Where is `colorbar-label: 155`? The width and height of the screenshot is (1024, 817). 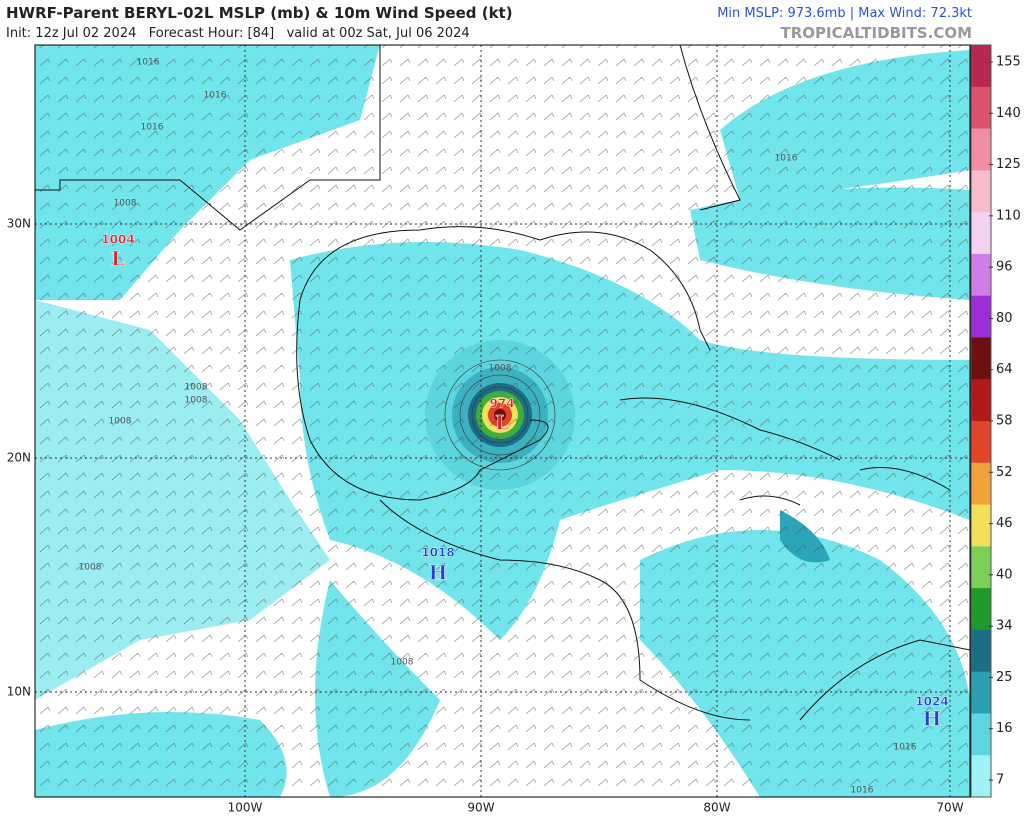 colorbar-label: 155 is located at coordinates (1008, 62).